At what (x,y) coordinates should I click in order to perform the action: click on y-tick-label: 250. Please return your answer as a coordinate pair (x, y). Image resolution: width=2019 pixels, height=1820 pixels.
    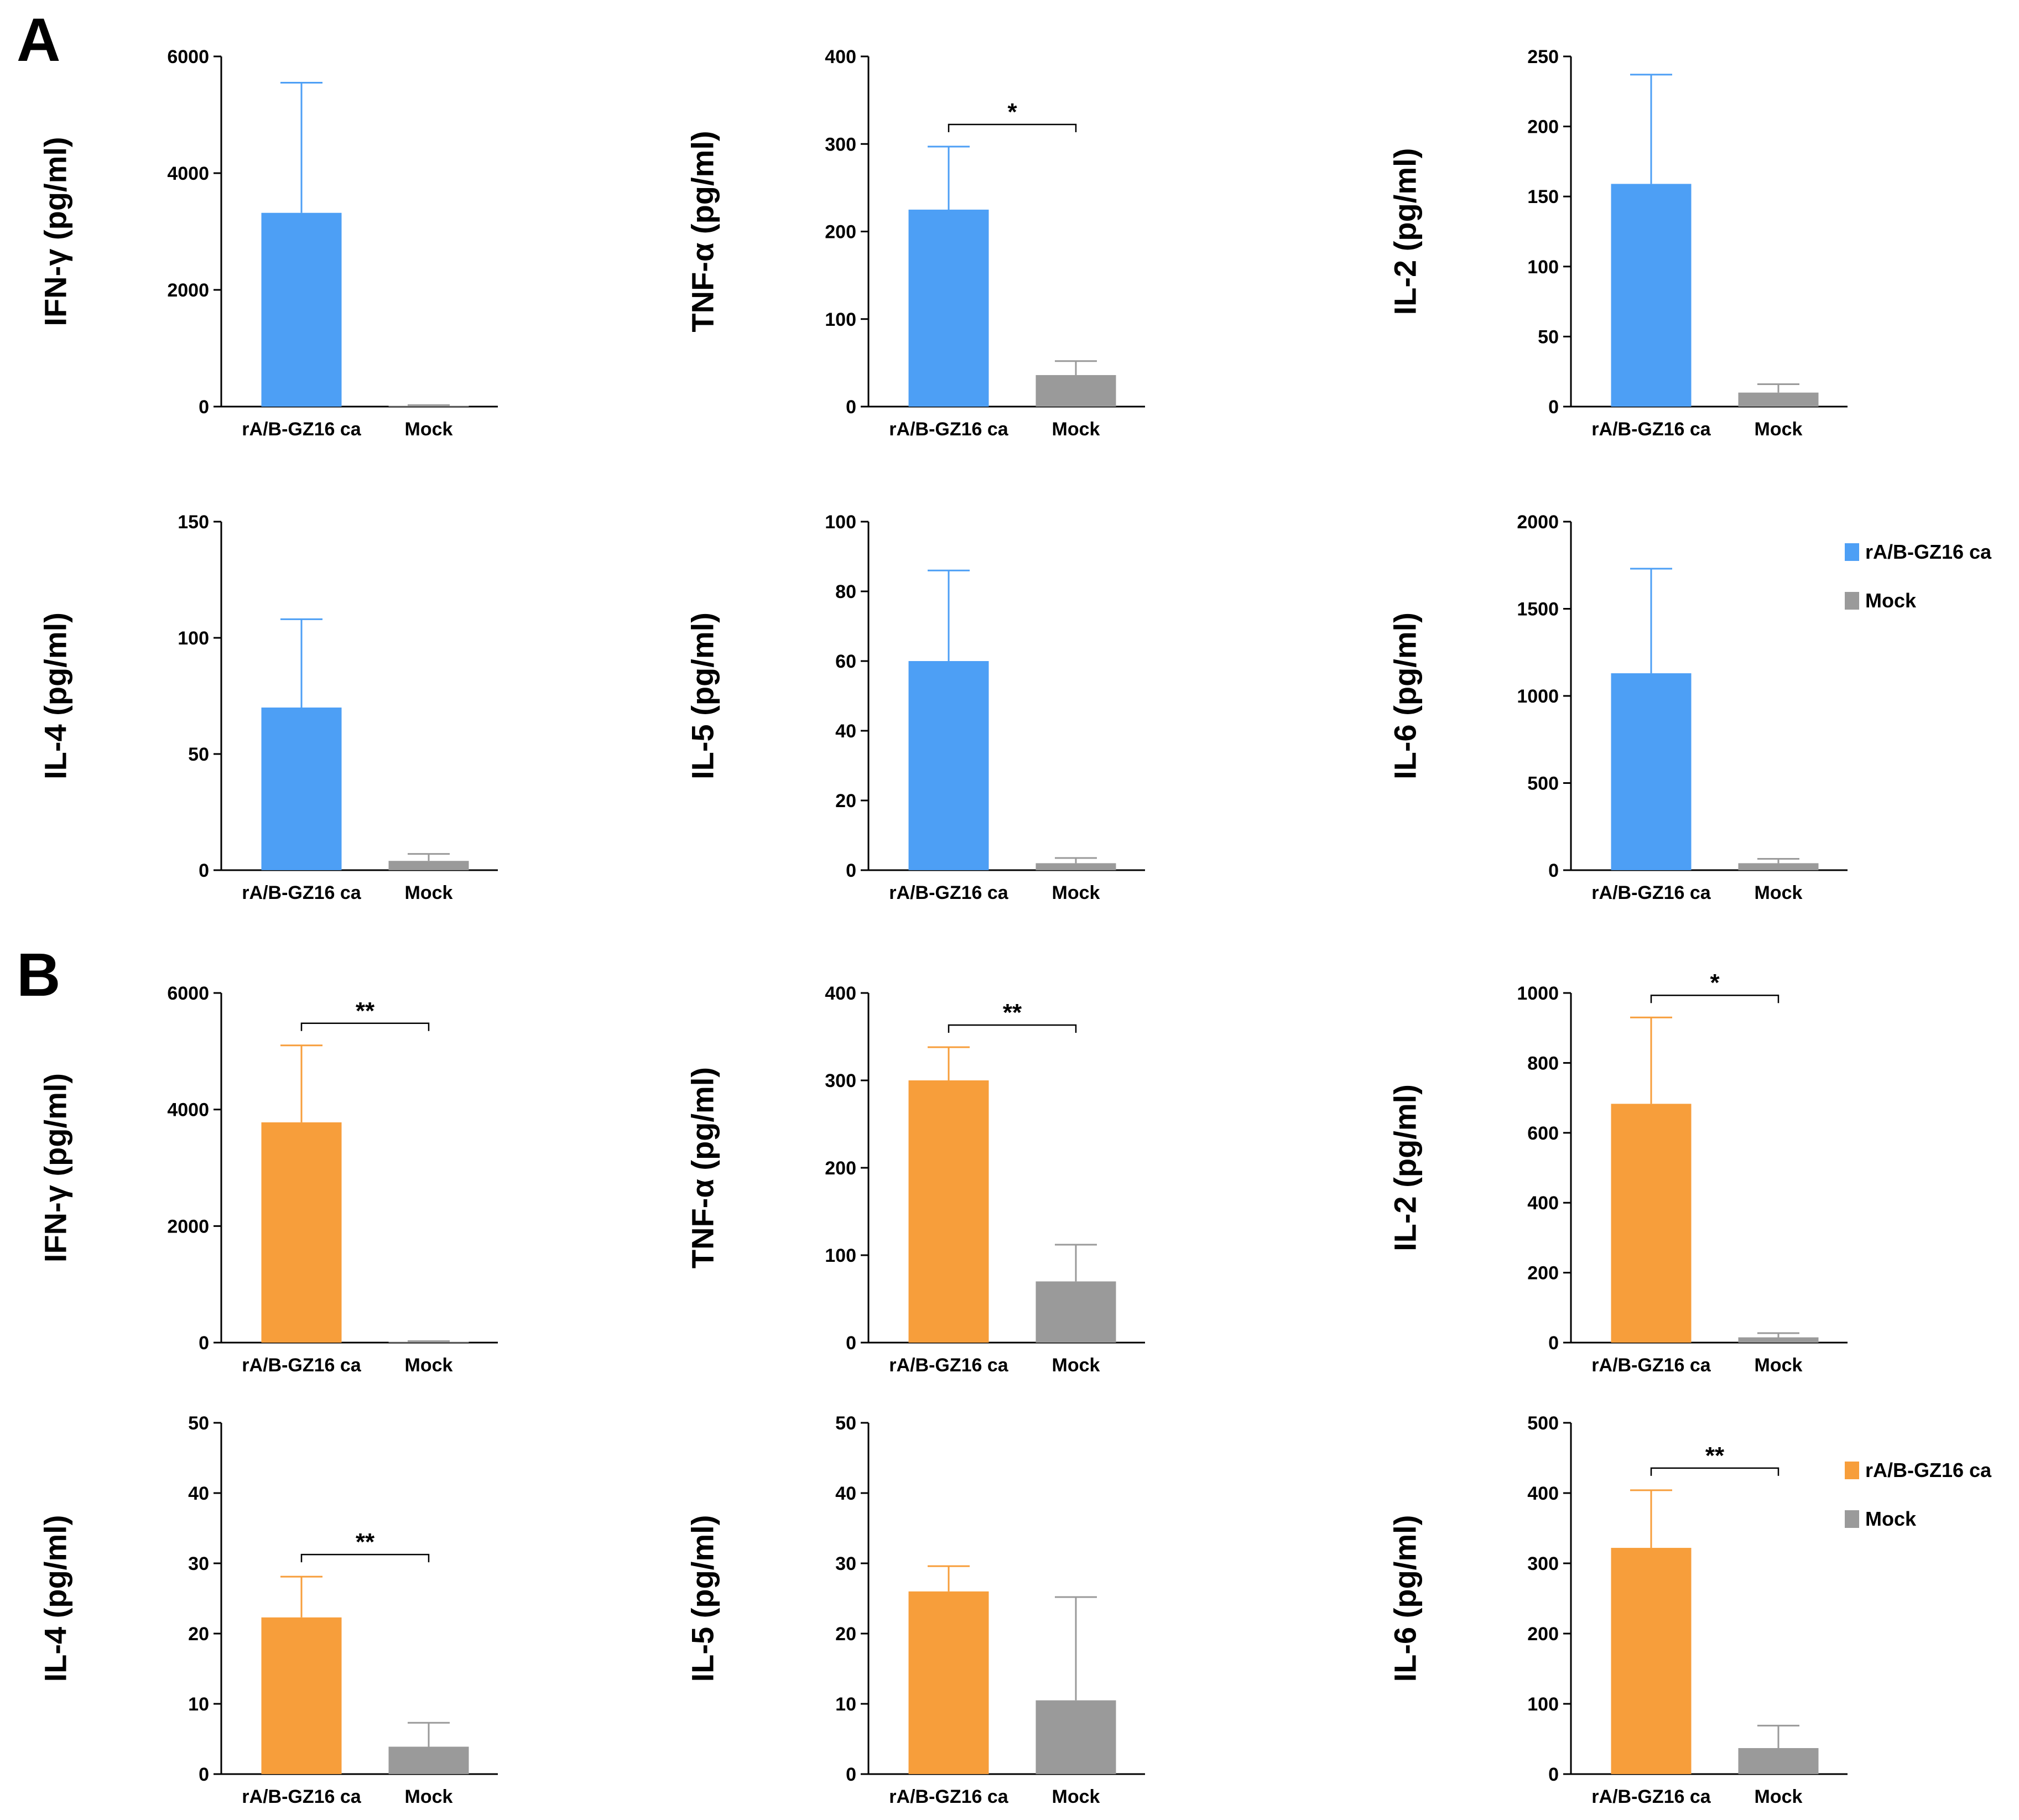
    Looking at the image, I should click on (1543, 56).